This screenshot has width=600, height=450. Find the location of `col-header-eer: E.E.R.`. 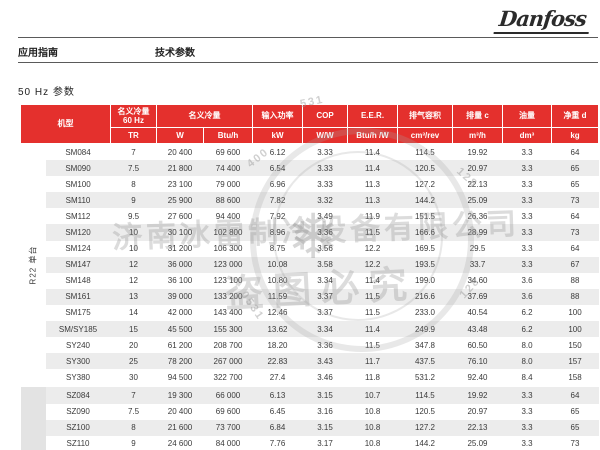

col-header-eer: E.E.R. is located at coordinates (372, 116).